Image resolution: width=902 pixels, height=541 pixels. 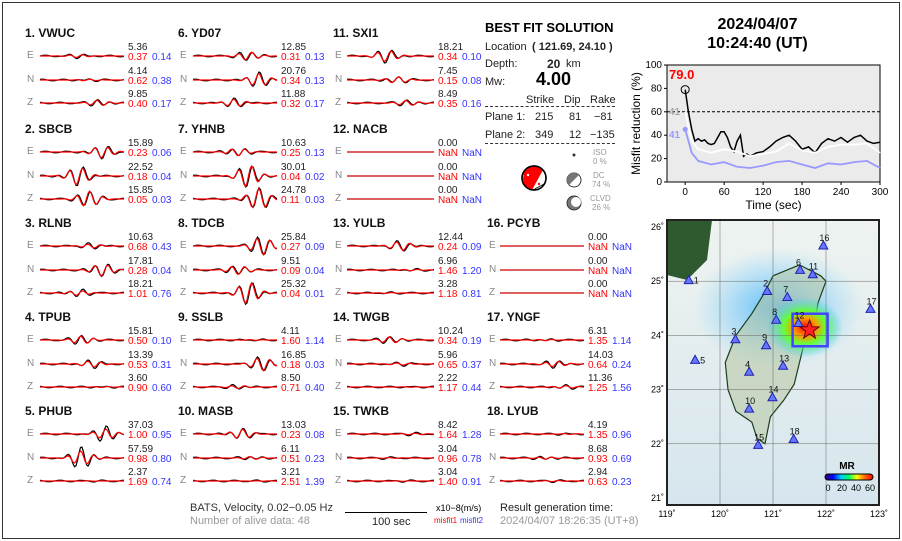 What do you see at coordinates (685, 129) in the screenshot?
I see `blue-start-marker` at bounding box center [685, 129].